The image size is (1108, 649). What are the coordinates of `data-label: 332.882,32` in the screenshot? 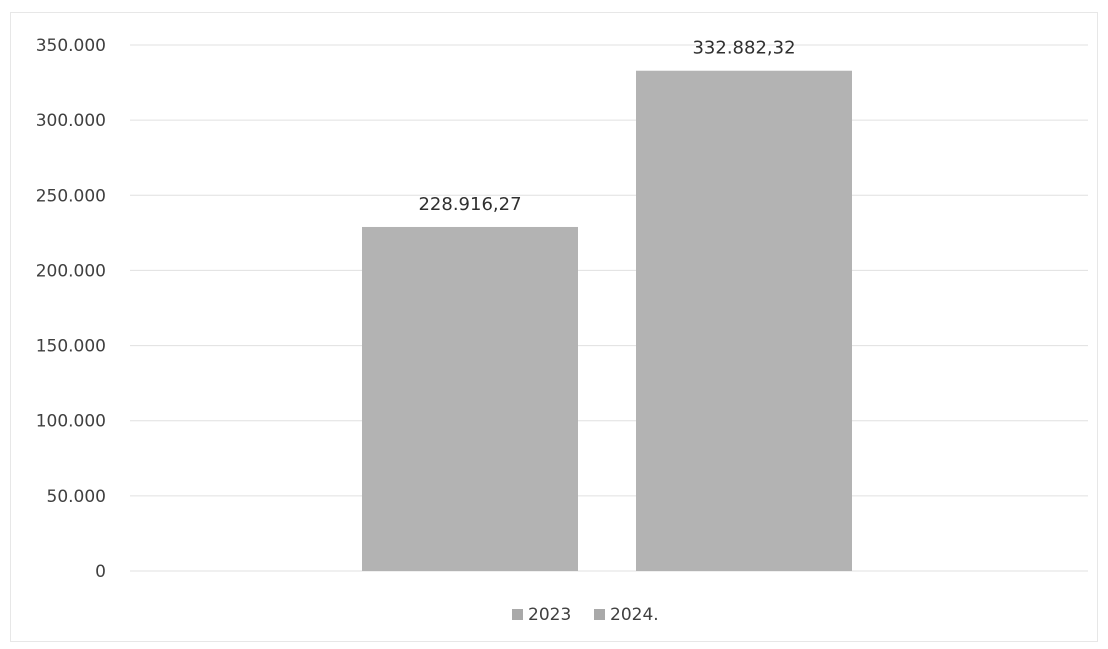 It's located at (743, 48).